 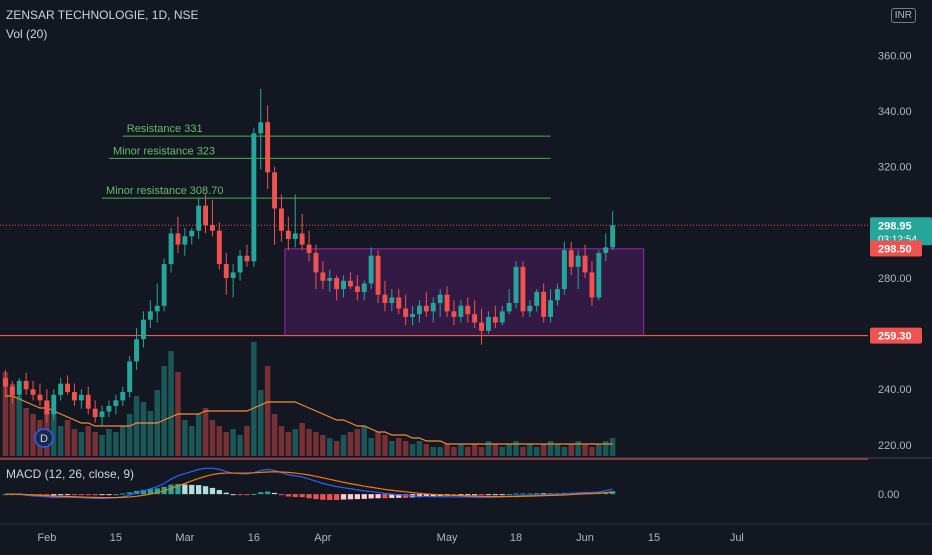 What do you see at coordinates (585, 538) in the screenshot?
I see `x-tick-label: Jun` at bounding box center [585, 538].